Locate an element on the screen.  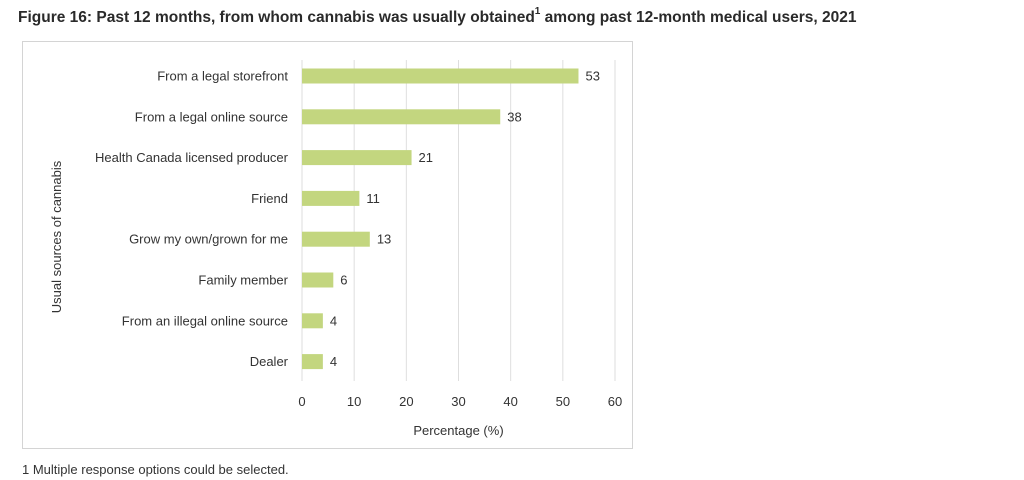
figure-title-tail: among past 12-month medical users, 2021 is located at coordinates (698, 18).